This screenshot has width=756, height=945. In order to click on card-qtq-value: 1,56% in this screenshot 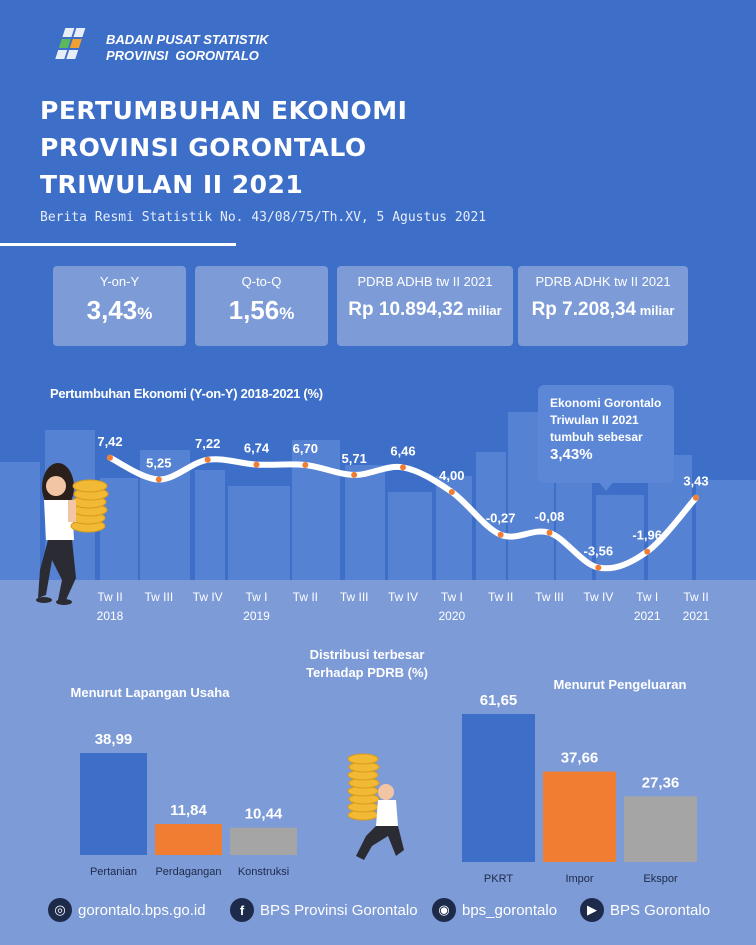, I will do `click(261, 310)`.